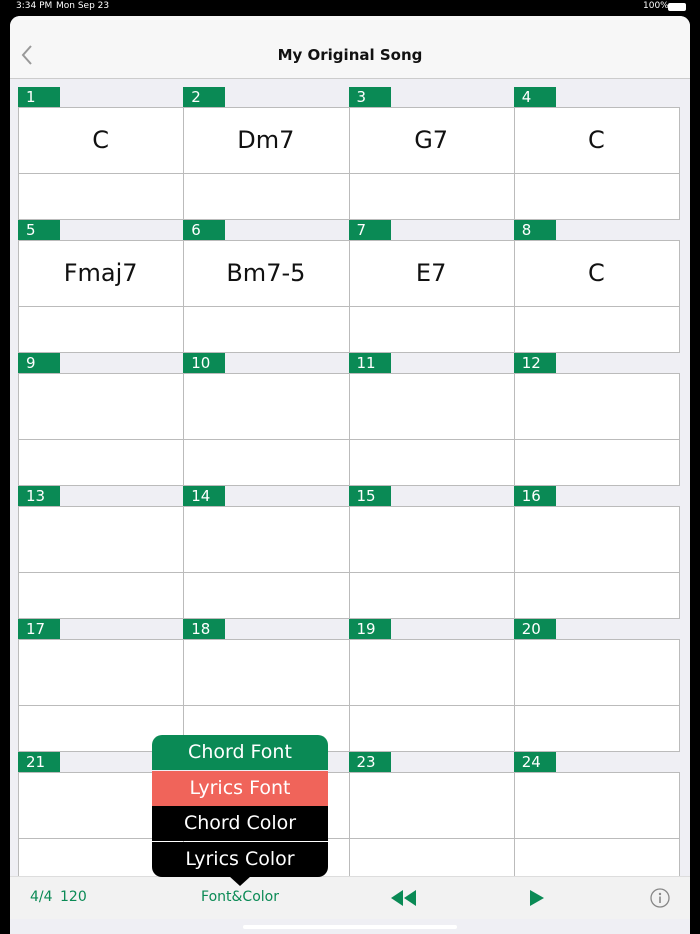  What do you see at coordinates (204, 363) in the screenshot?
I see `measure-number: 10` at bounding box center [204, 363].